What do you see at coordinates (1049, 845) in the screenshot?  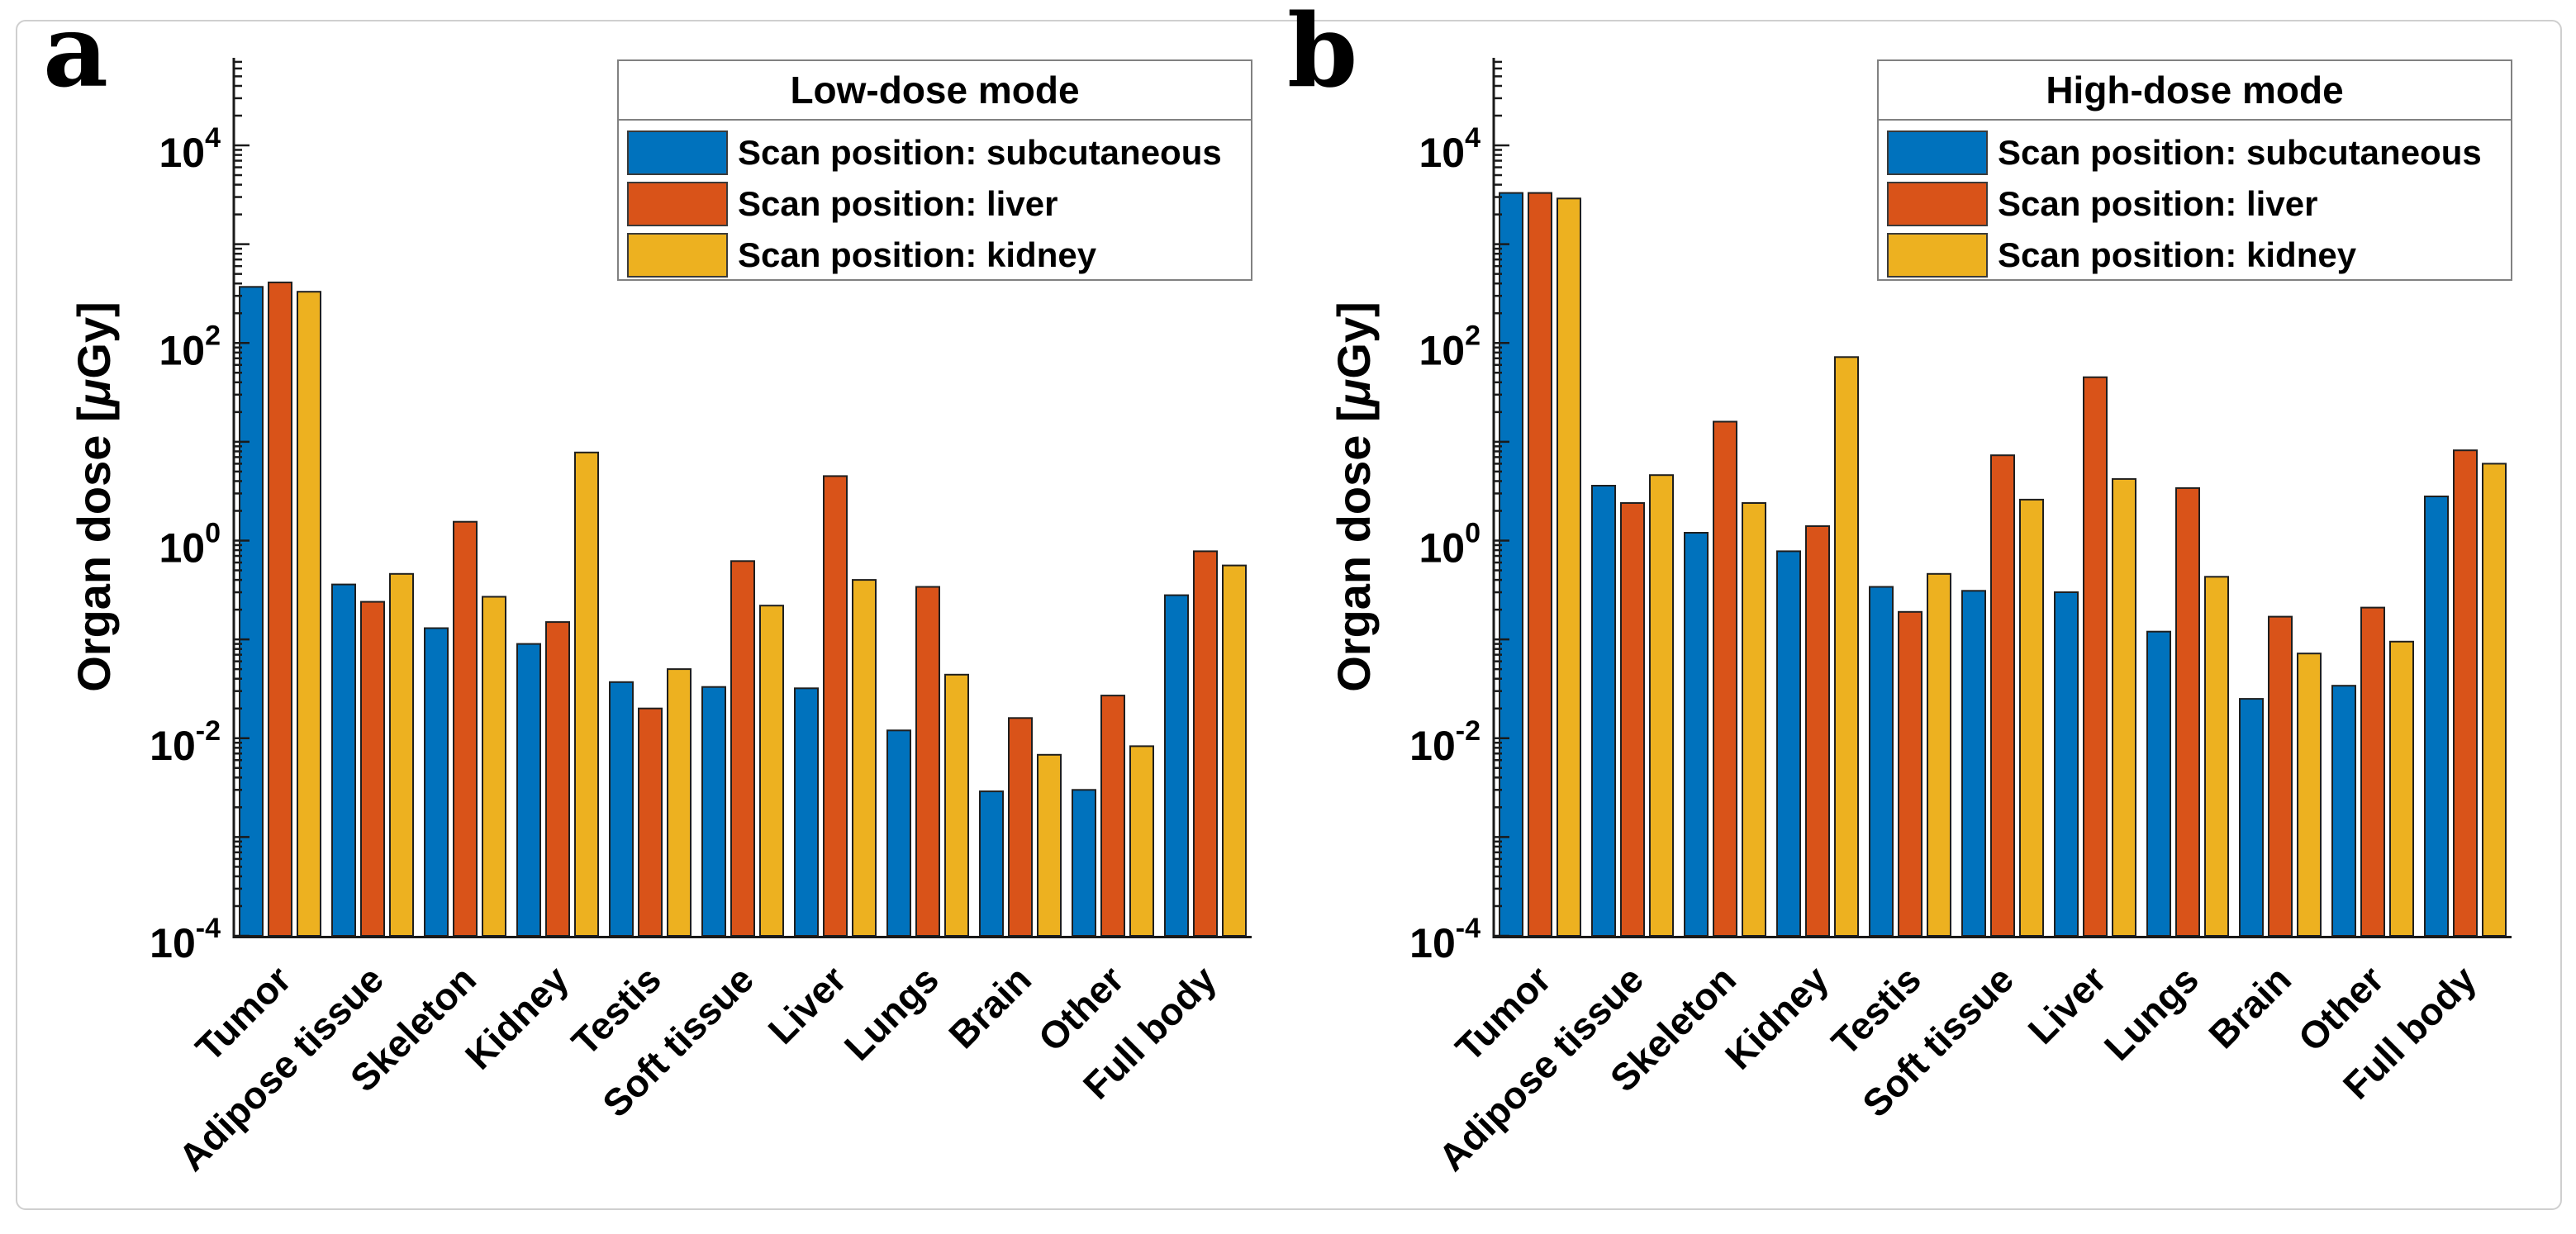 I see `bar-low-dose-brain-kidney` at bounding box center [1049, 845].